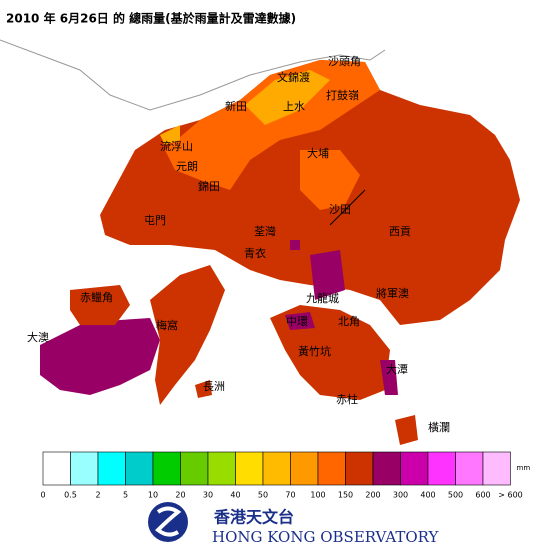  Describe the element at coordinates (344, 61) in the screenshot. I see `place-label: 沙頭角` at that location.